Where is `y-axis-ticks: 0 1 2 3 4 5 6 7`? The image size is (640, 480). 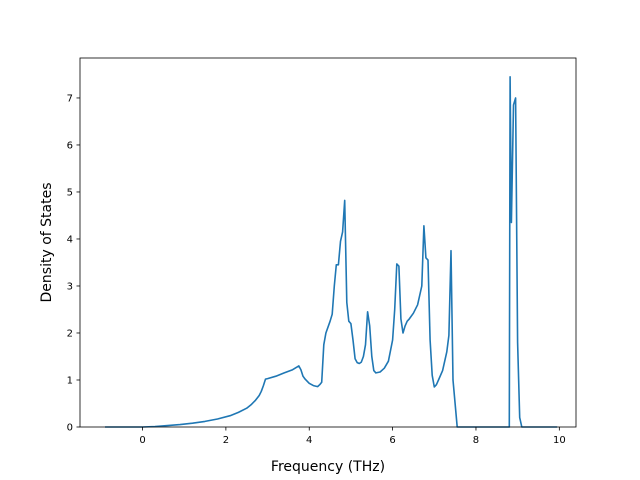 y-axis-ticks: 0 1 2 3 4 5 6 7 is located at coordinates (73, 263).